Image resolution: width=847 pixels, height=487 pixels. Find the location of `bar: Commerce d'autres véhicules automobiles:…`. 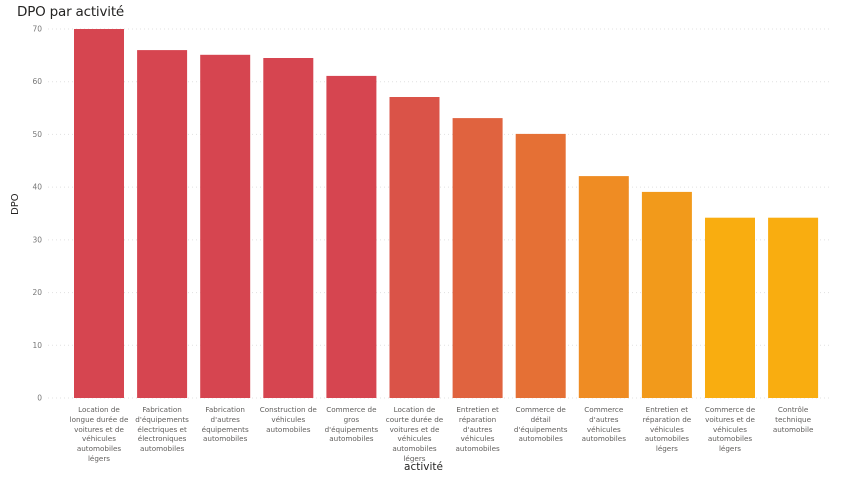

bar: Commerce d'autres véhicules automobiles:… is located at coordinates (603, 287).